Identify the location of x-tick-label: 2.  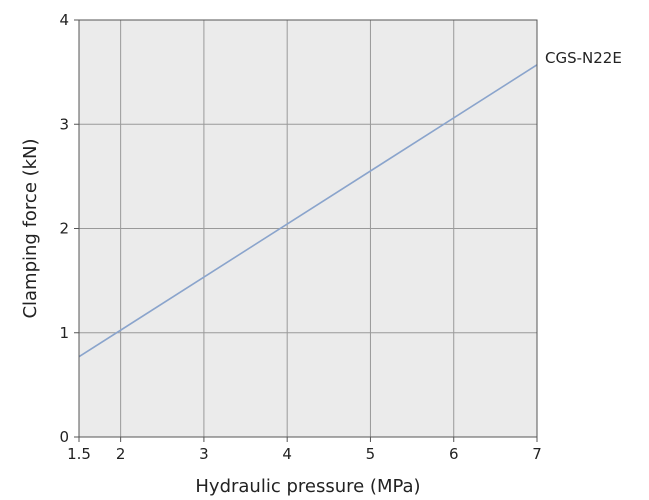
(121, 454).